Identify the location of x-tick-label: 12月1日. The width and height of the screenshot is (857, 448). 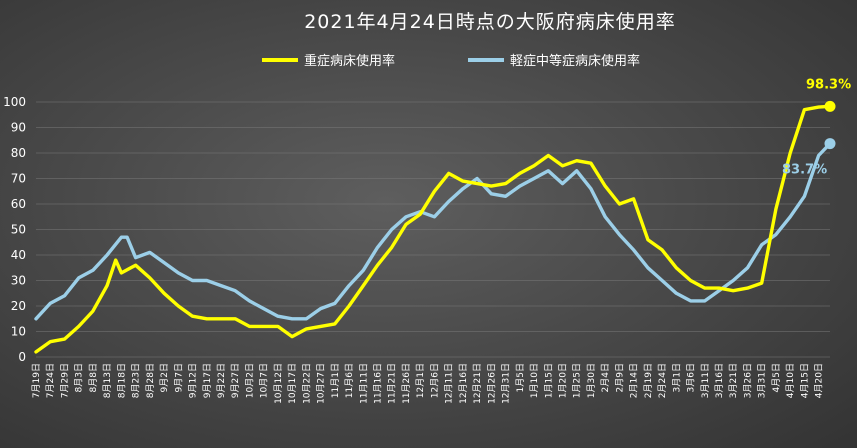
(420, 380).